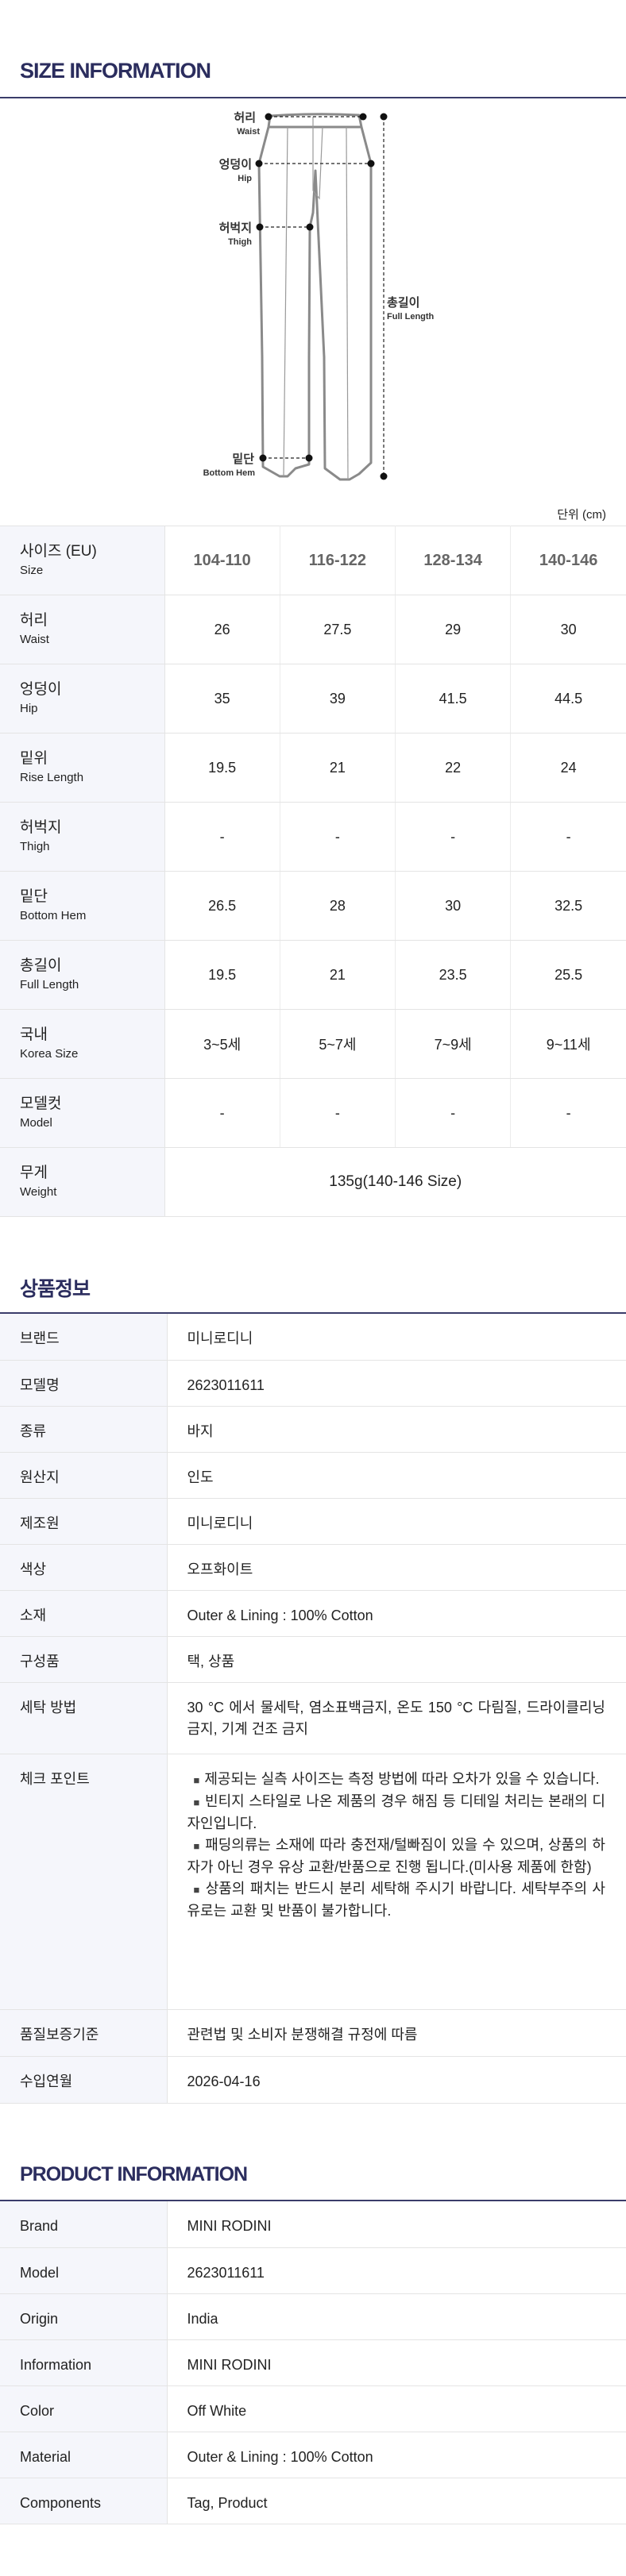 This screenshot has width=626, height=2576. Describe the element at coordinates (82, 699) in the screenshot. I see `size-row-label: 엉덩이 Hip` at that location.